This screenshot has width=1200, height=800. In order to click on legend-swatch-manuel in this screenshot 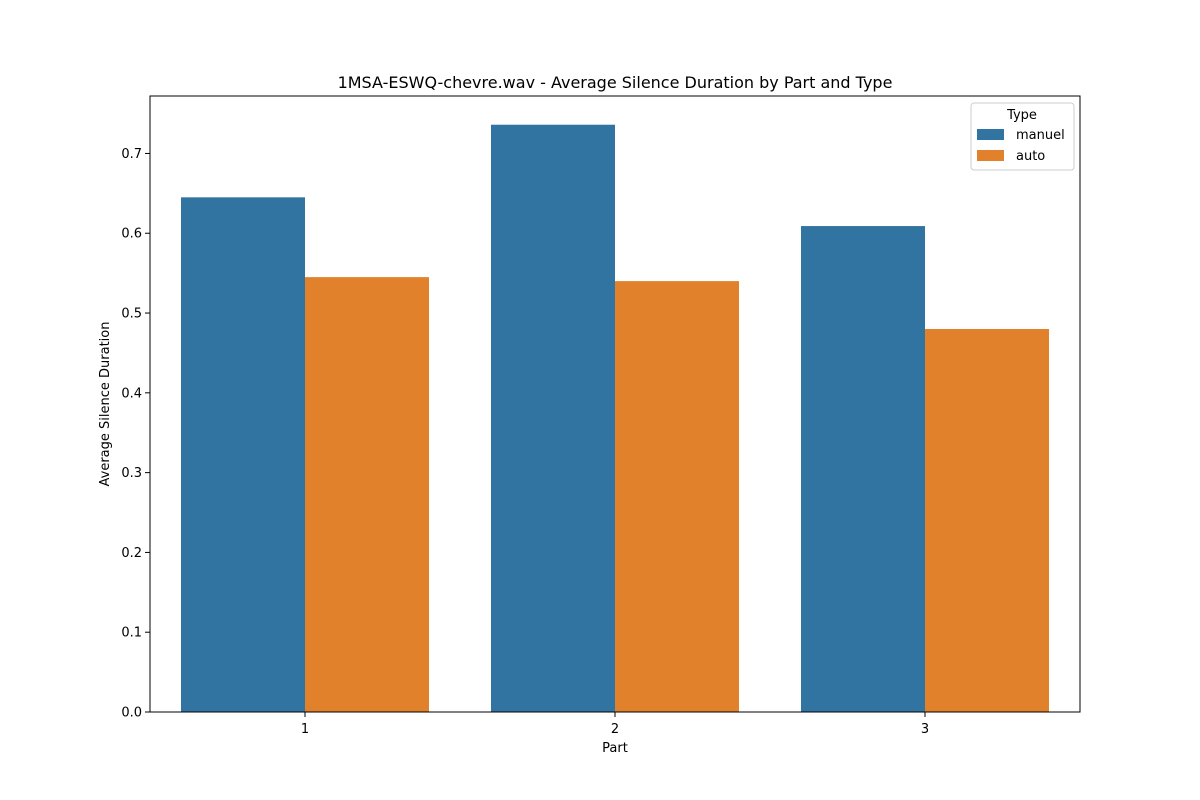, I will do `click(990, 134)`.